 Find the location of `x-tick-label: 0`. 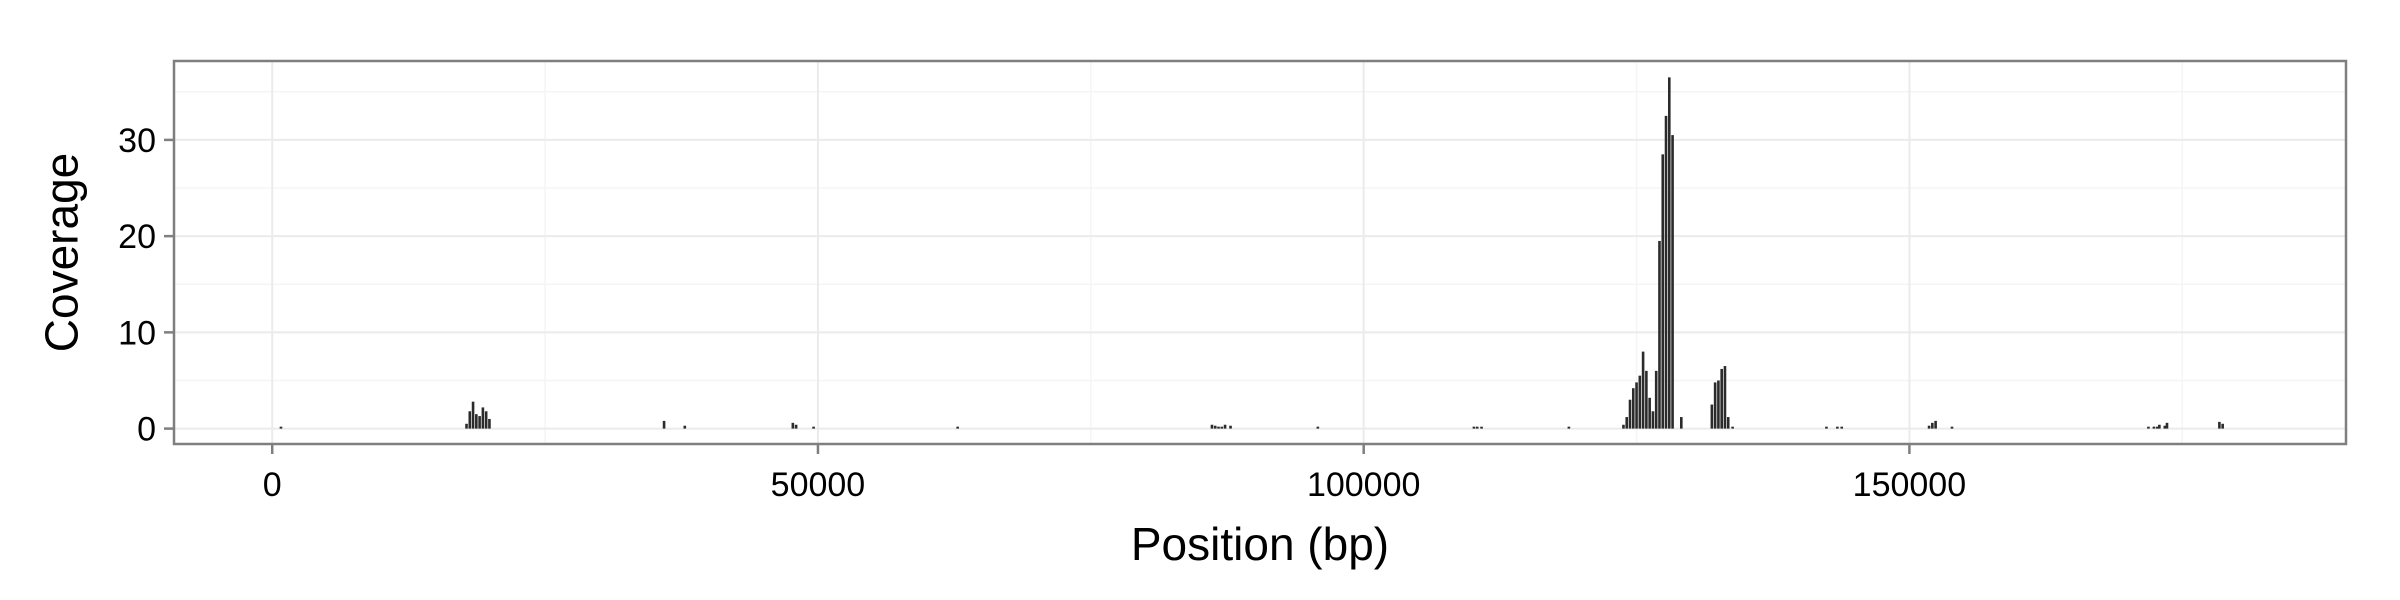

x-tick-label: 0 is located at coordinates (272, 485).